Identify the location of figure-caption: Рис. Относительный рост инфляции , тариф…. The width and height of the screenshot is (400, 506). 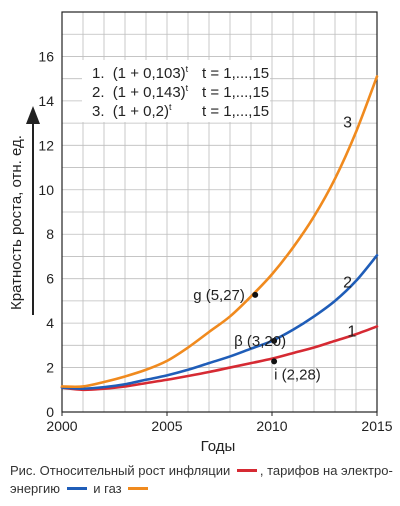
(202, 480).